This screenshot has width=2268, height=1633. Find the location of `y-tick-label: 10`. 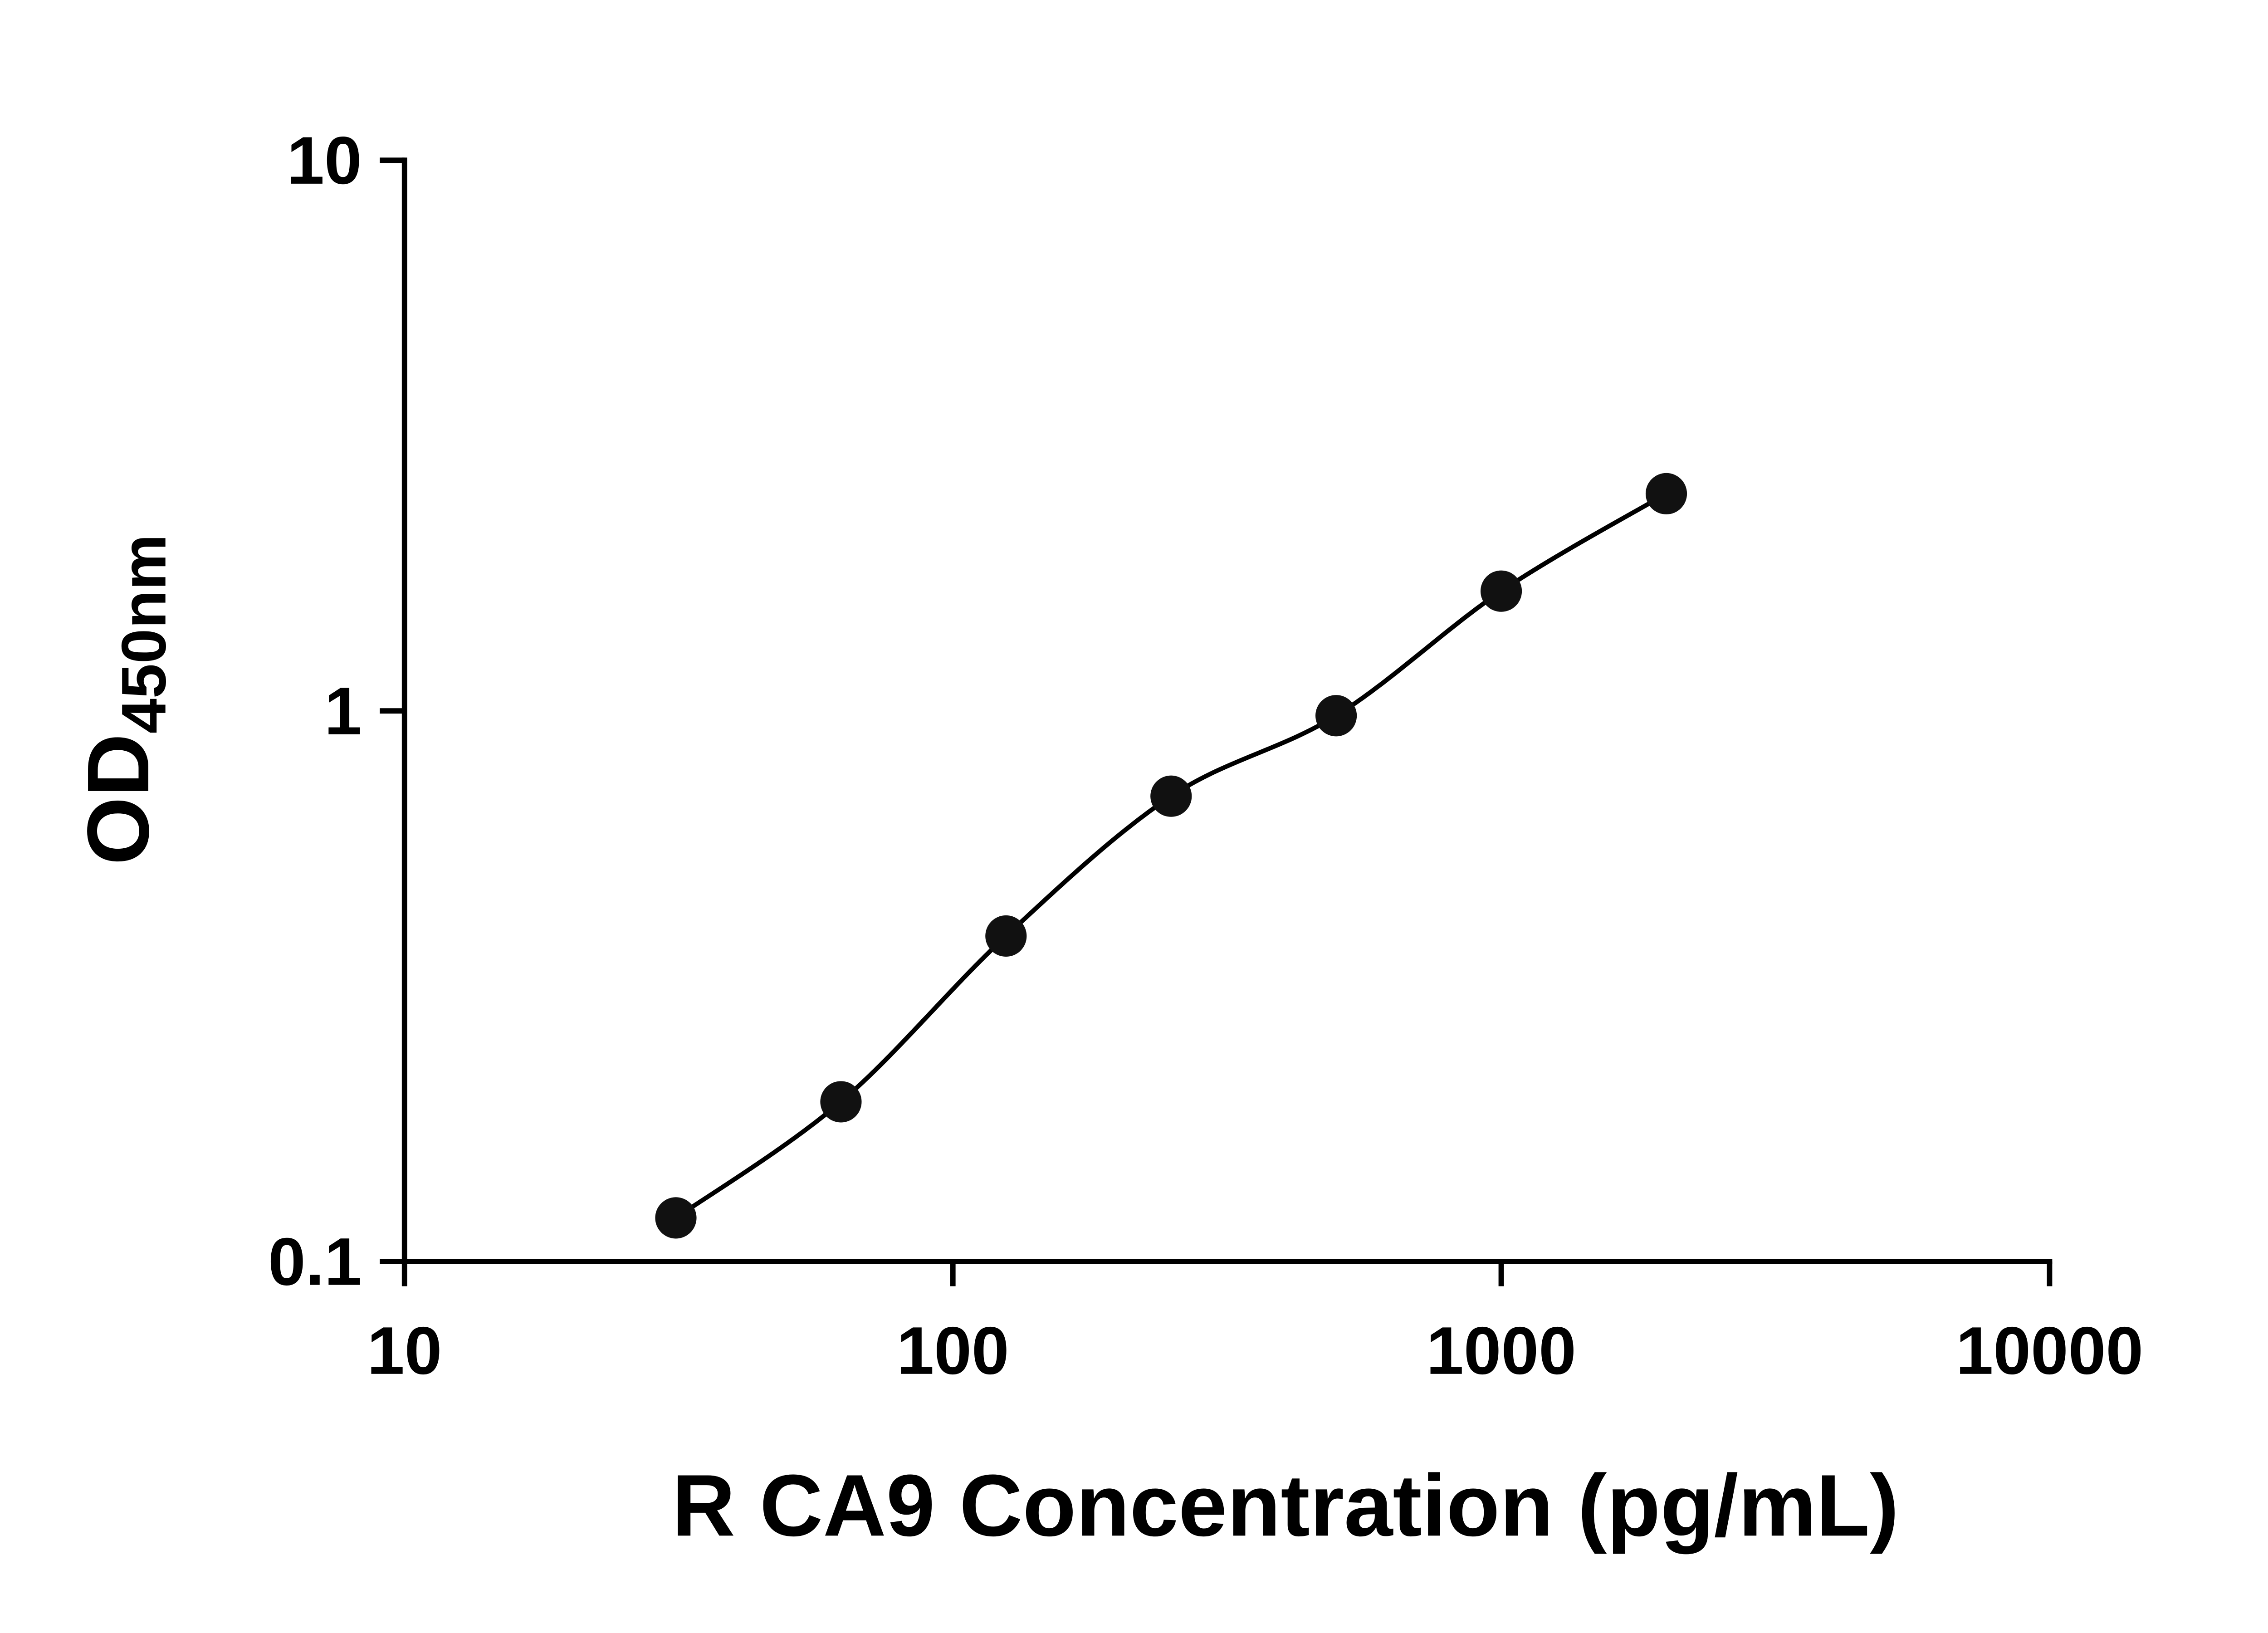

y-tick-label: 10 is located at coordinates (325, 160).